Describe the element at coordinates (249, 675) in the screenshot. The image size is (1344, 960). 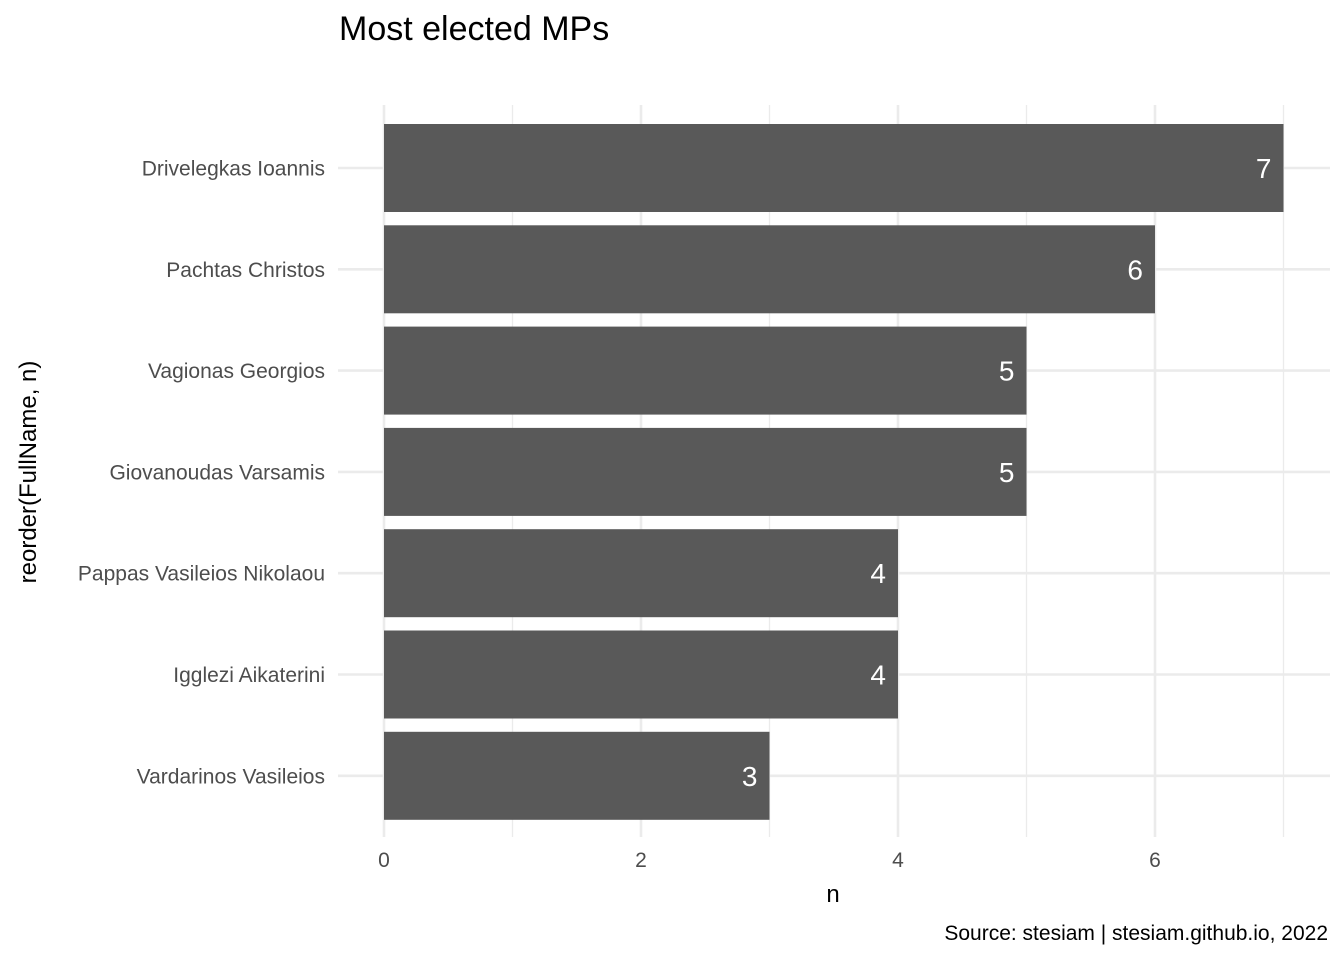
I see `y-tick-label: Igglezi Aikaterini` at that location.